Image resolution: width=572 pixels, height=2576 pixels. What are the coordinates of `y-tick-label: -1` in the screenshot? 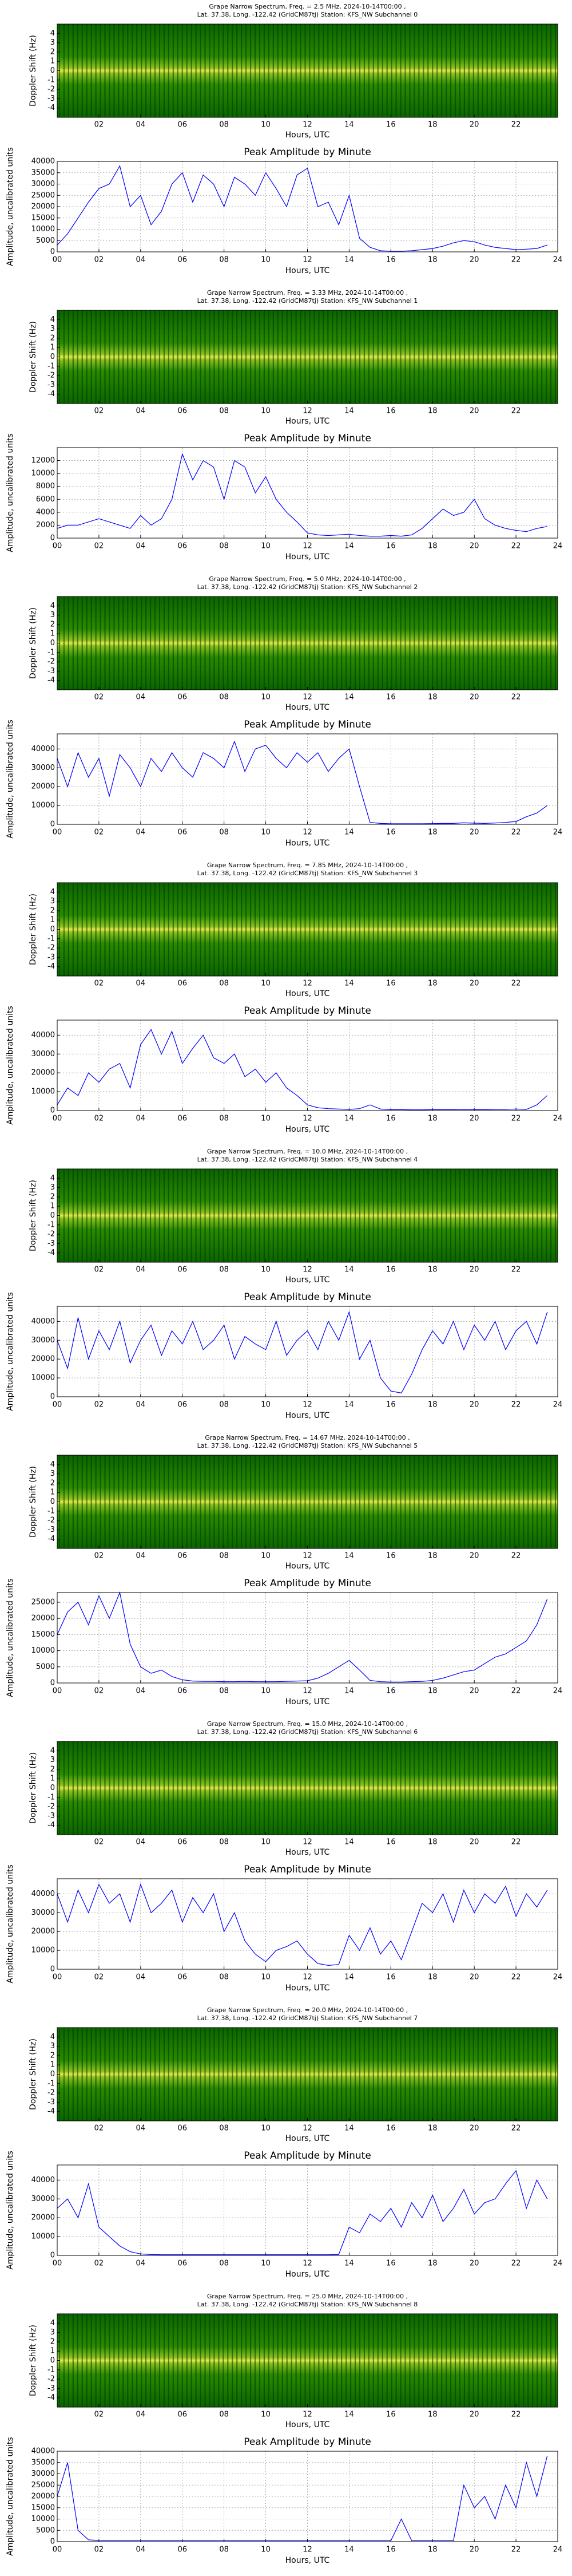 It's located at (51, 366).